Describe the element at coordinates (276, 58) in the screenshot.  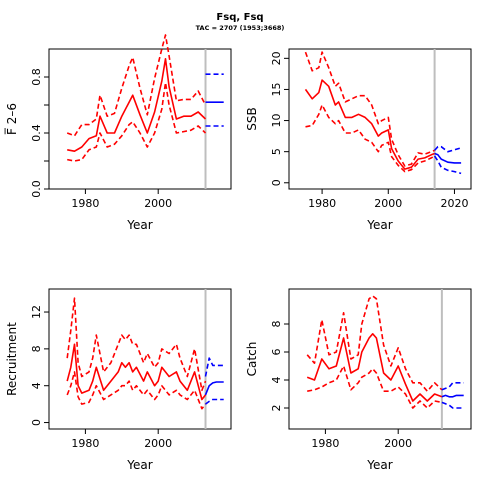
I see `y-tick-label: 20` at that location.